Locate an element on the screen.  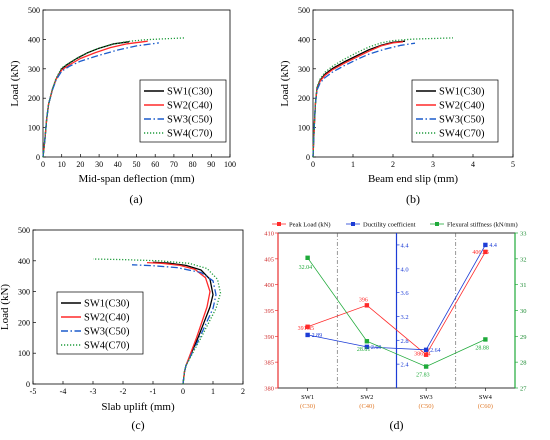
panel-d-category-label: SW2 is located at coordinates (366, 397).